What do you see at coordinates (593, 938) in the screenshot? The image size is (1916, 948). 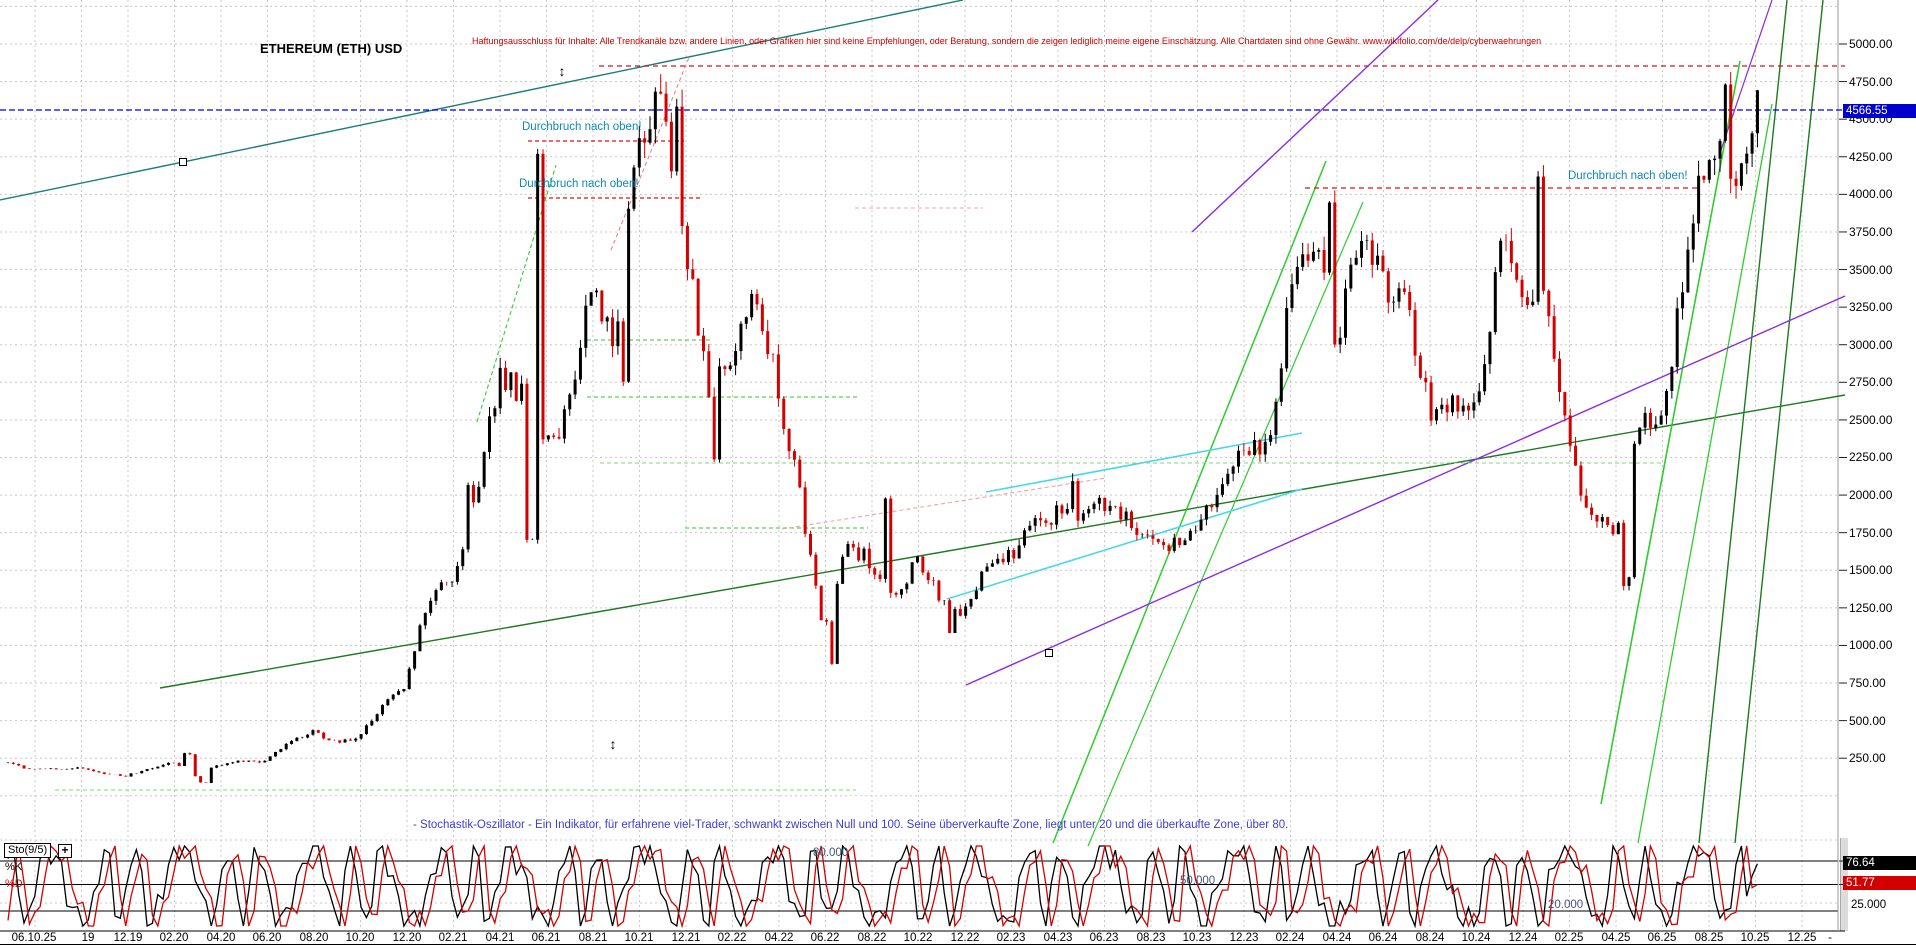 I see `date-axis-label: 08.21` at bounding box center [593, 938].